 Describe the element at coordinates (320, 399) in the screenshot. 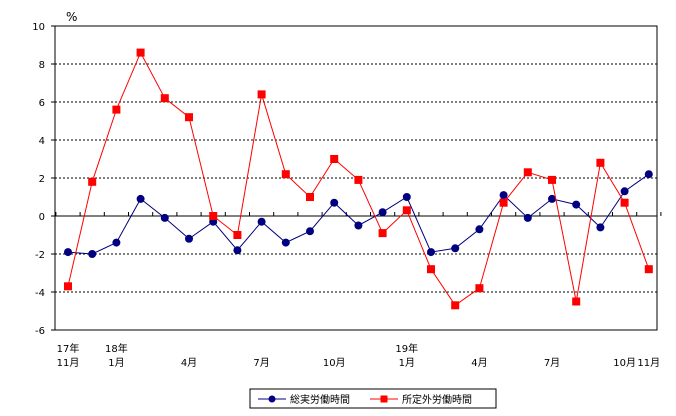

I see `legend-label: 総実労働時間` at that location.